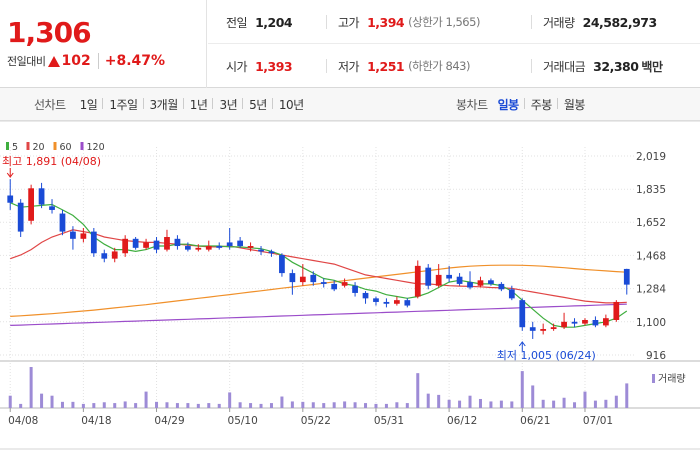 The width and height of the screenshot is (700, 450). I want to click on low-marker-arrowhead, so click(522, 344).